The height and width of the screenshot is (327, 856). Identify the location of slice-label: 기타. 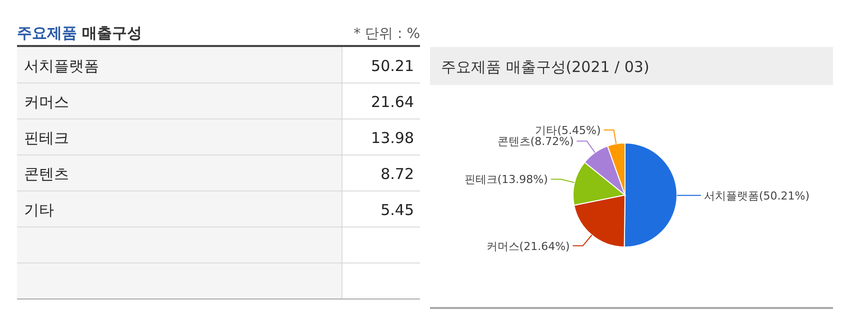
(546, 130).